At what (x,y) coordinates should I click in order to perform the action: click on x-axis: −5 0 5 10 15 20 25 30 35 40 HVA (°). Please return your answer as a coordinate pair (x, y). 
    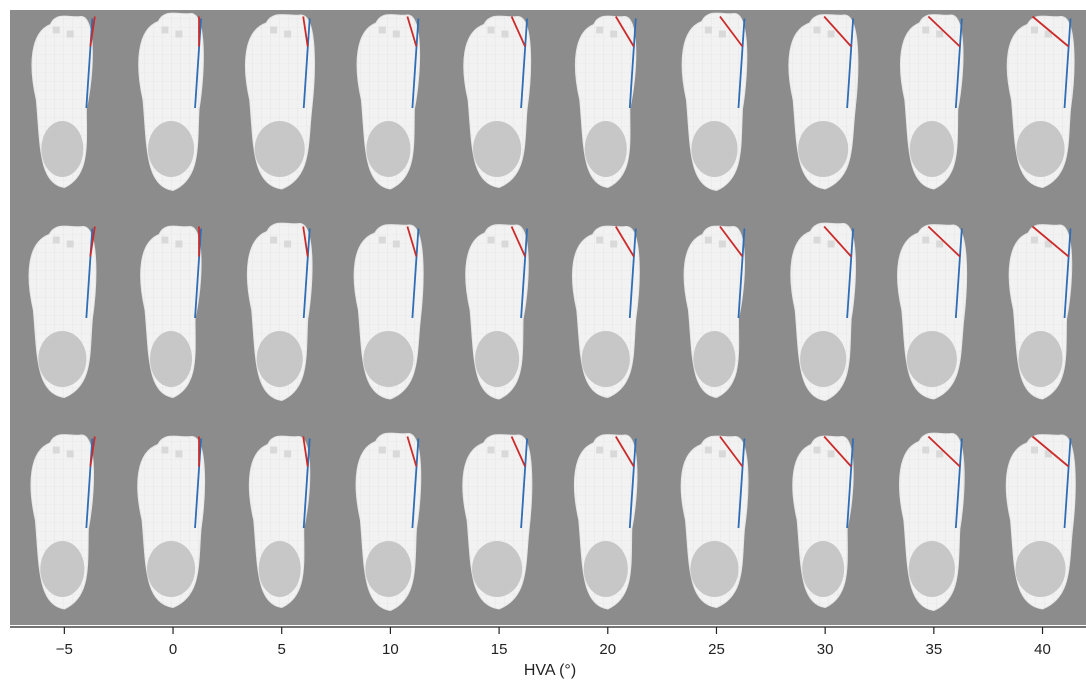
    Looking at the image, I should click on (548, 652).